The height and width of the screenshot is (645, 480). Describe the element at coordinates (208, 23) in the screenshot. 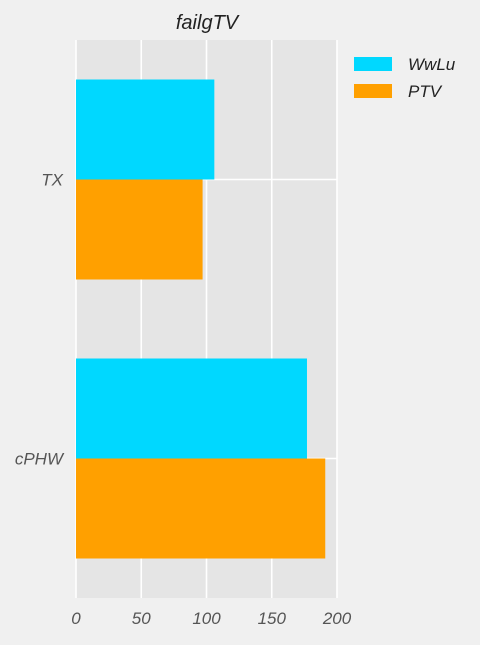

I see `chart-title: failgTV` at that location.